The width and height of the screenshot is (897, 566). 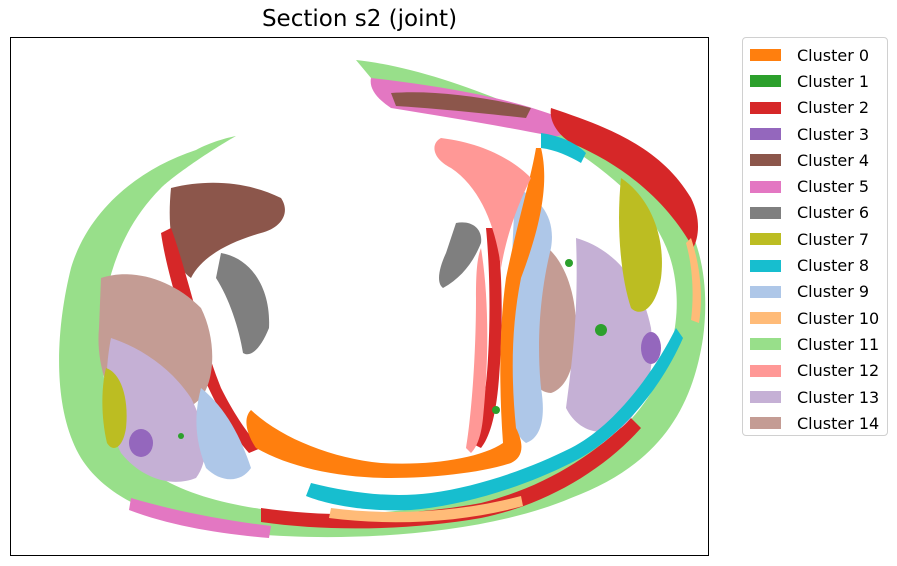 I want to click on region-cluster-3-left, so click(x=141, y=443).